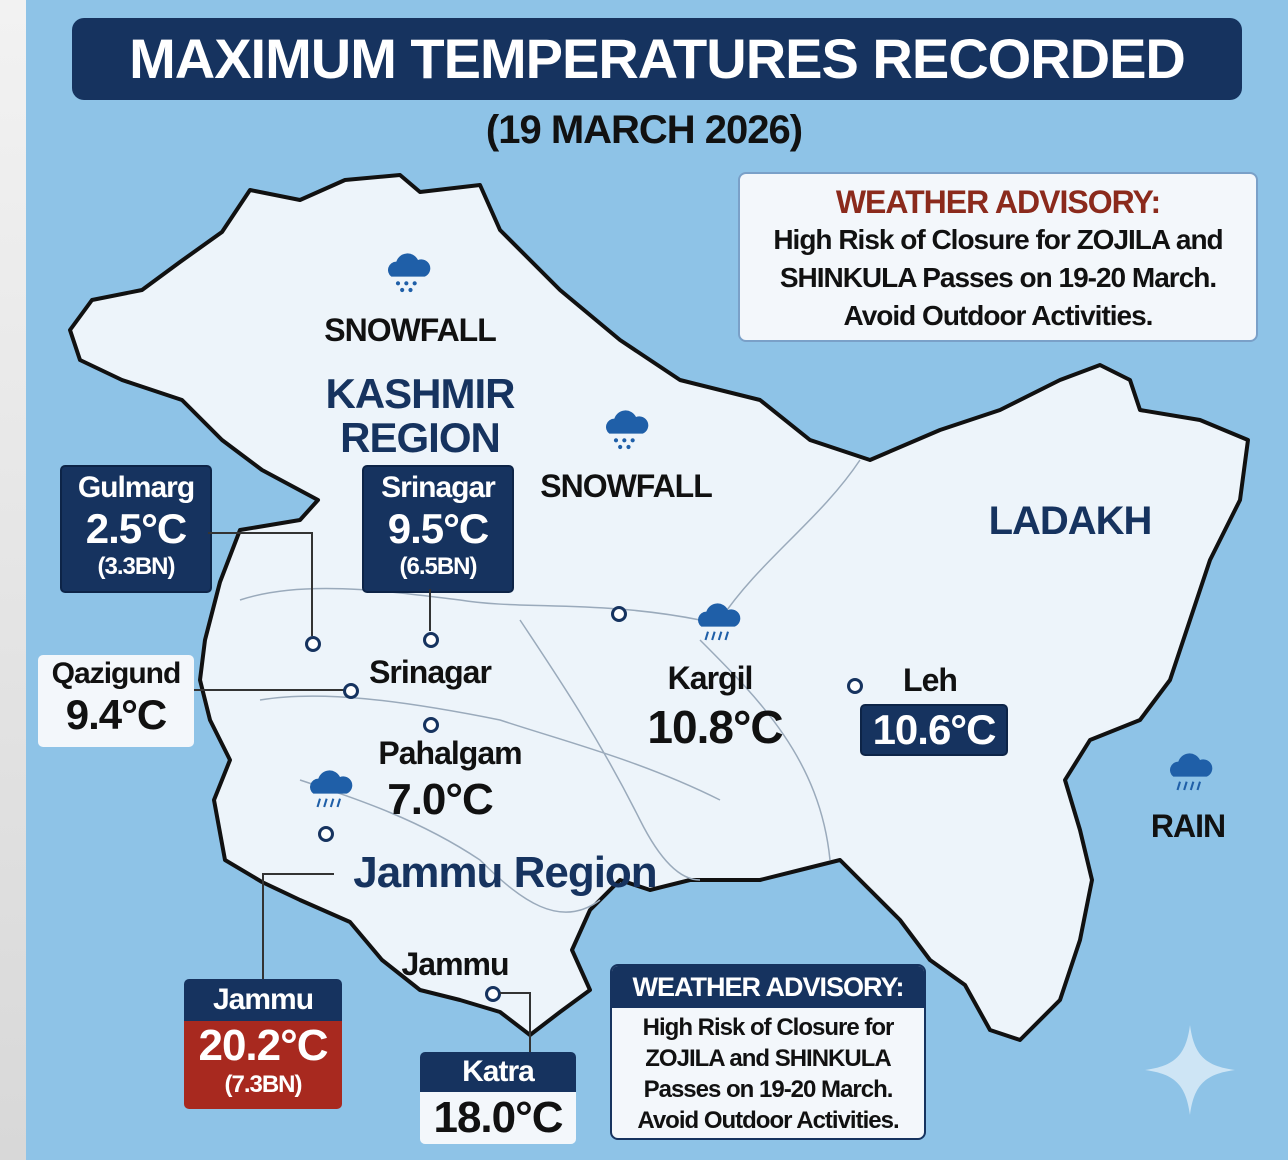 This screenshot has height=1160, width=1288. I want to click on station-temp: 2.5°C, so click(136, 528).